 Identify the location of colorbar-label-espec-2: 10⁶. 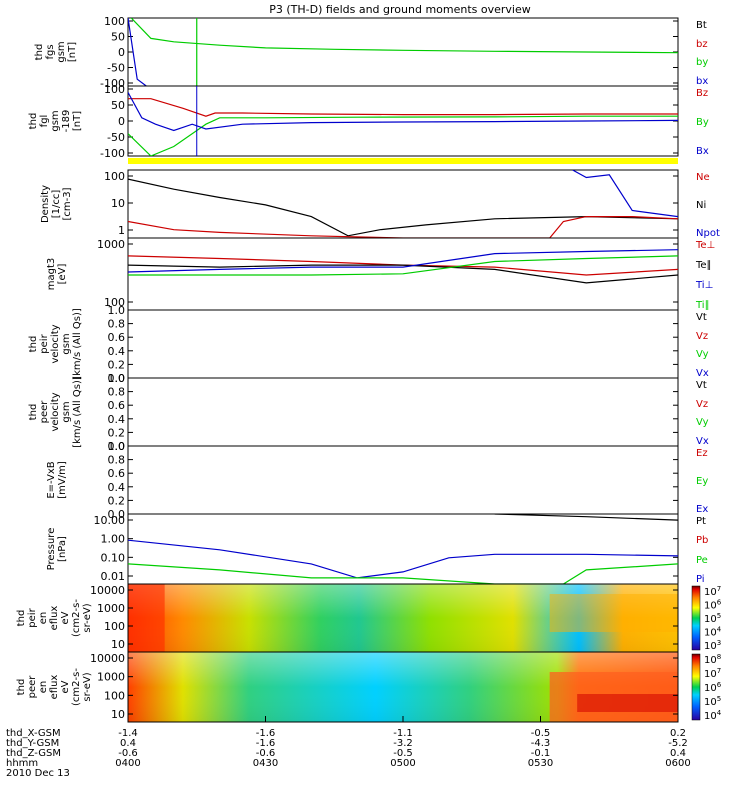
(713, 687).